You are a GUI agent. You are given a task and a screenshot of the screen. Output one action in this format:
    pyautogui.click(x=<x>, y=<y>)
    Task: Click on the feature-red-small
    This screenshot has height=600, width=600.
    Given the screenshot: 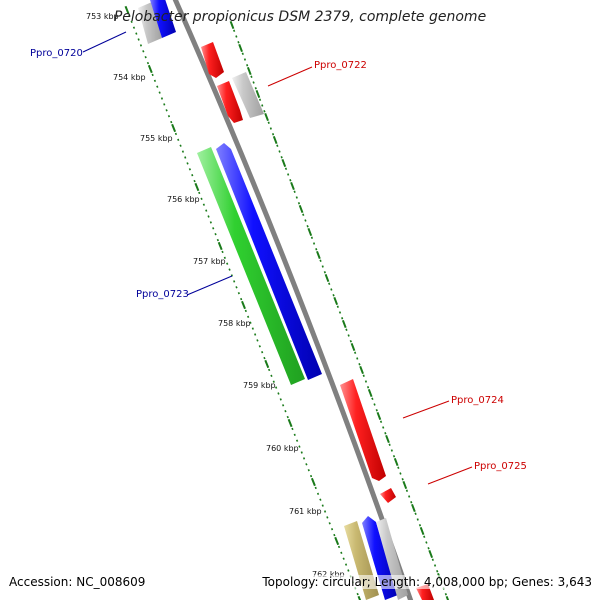 What is the action you would take?
    pyautogui.click(x=212, y=60)
    